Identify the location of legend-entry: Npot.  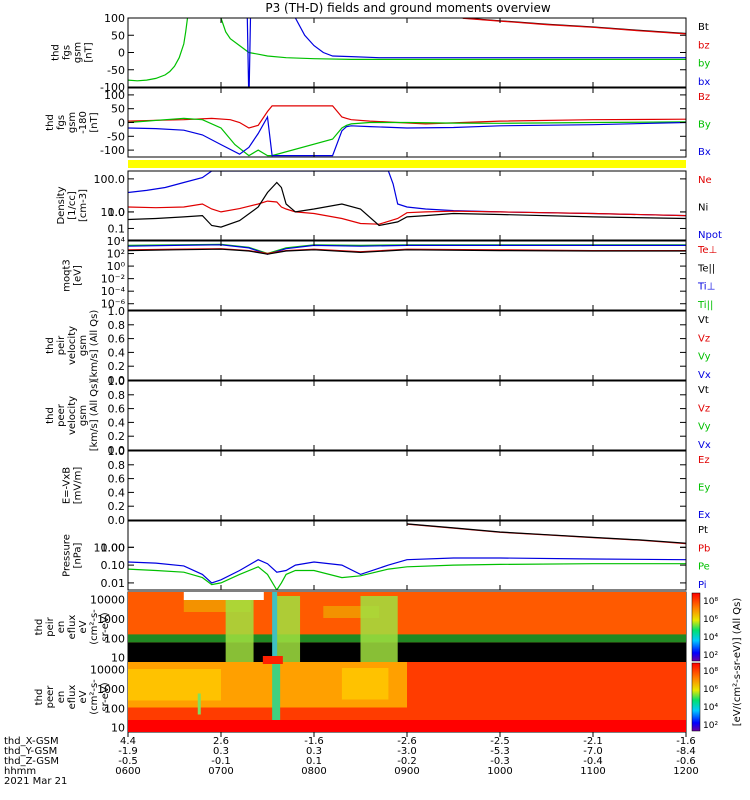
(710, 235).